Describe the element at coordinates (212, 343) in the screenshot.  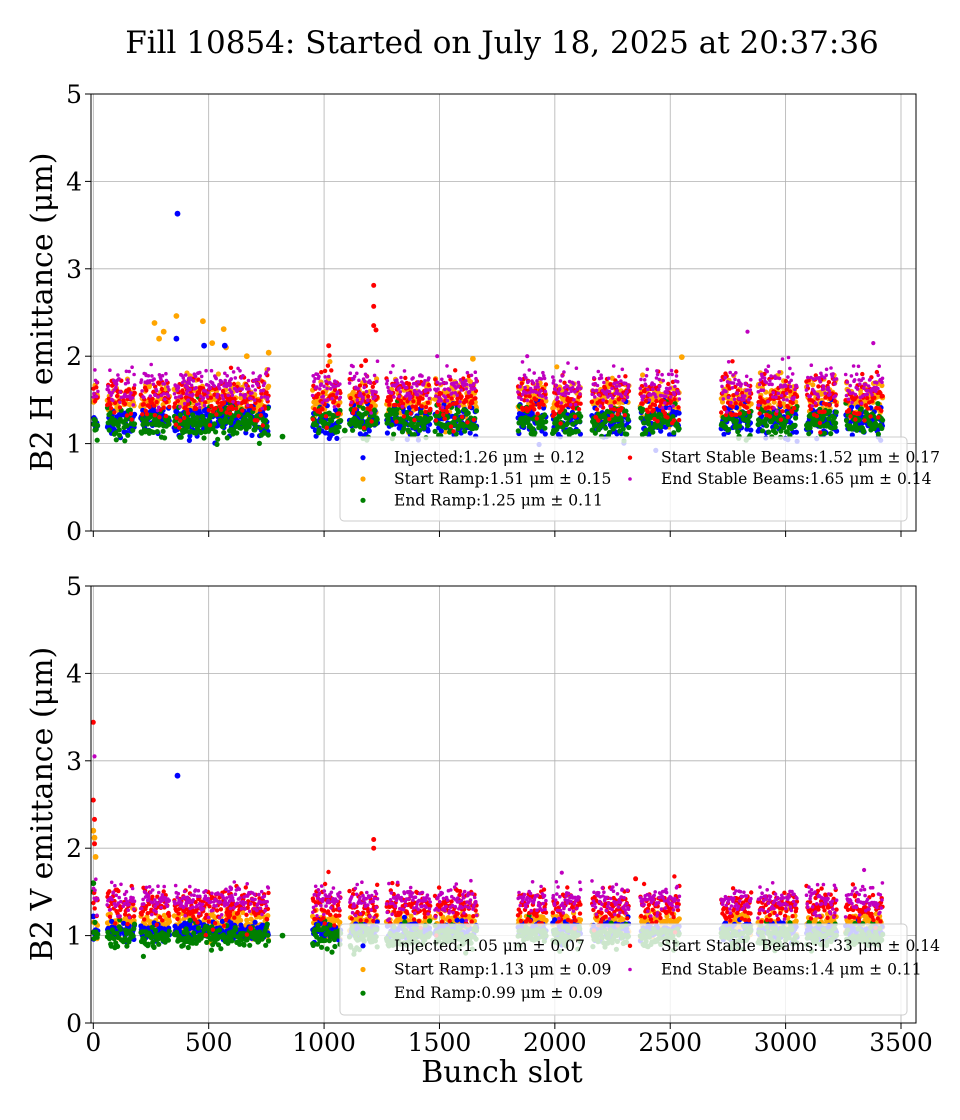
I see `data-point-outlier` at that location.